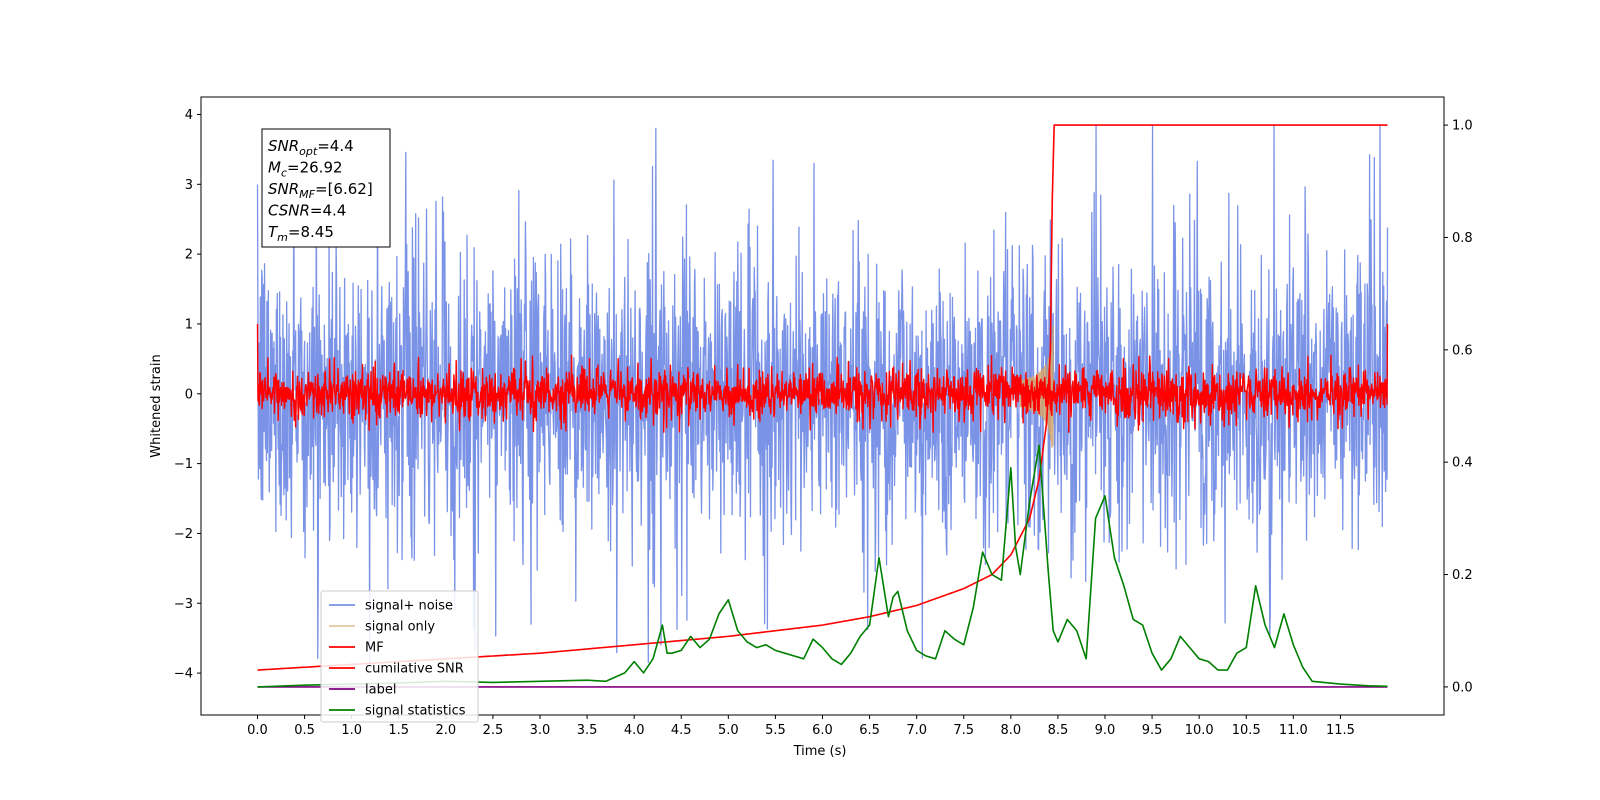 The image size is (1600, 800). What do you see at coordinates (351, 730) in the screenshot?
I see `x-tick-label: 1.0` at bounding box center [351, 730].